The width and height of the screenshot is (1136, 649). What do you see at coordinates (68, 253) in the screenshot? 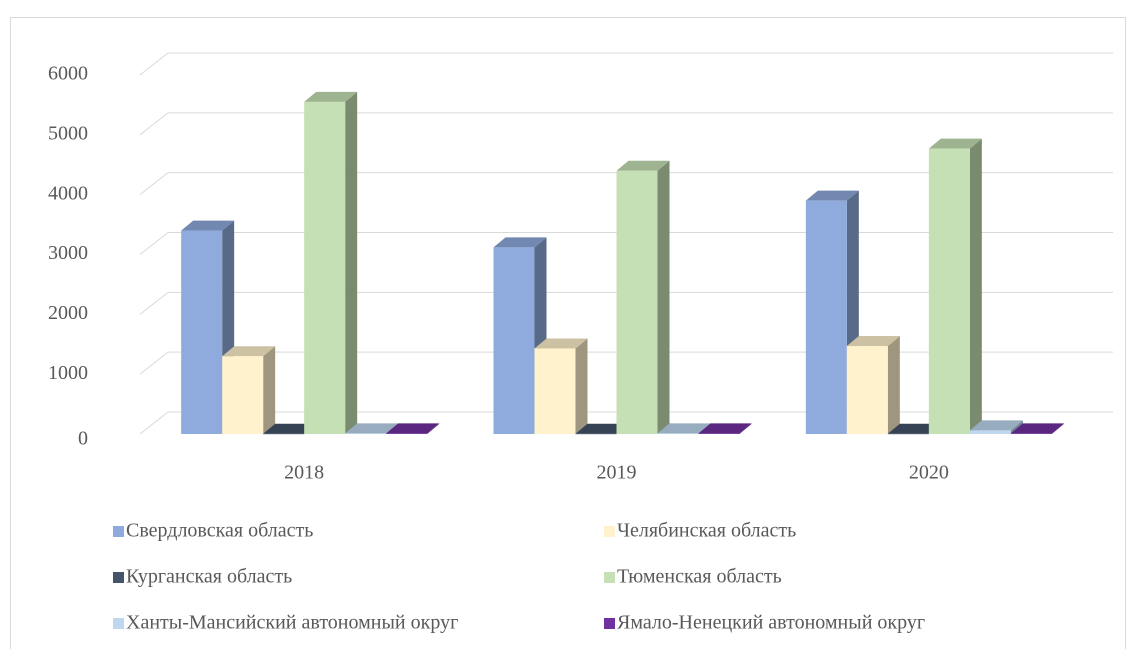
I see `y-tick-label: 3000` at bounding box center [68, 253].